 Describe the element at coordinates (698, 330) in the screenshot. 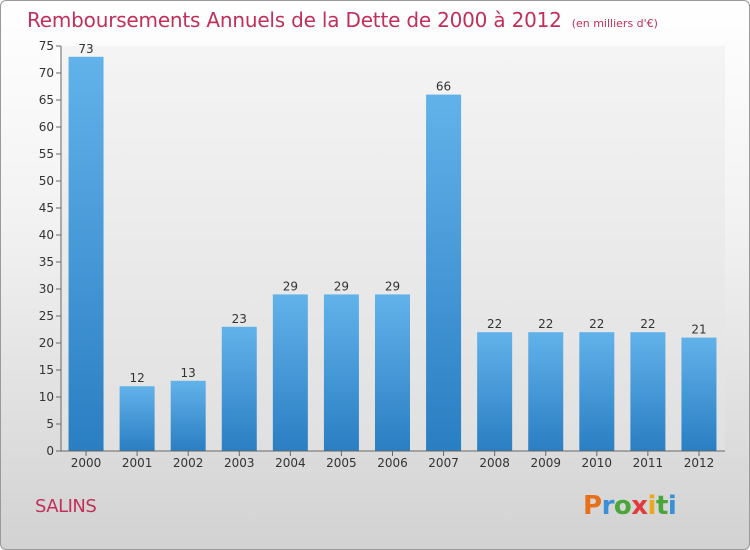

I see `bar-value-label: 21` at that location.